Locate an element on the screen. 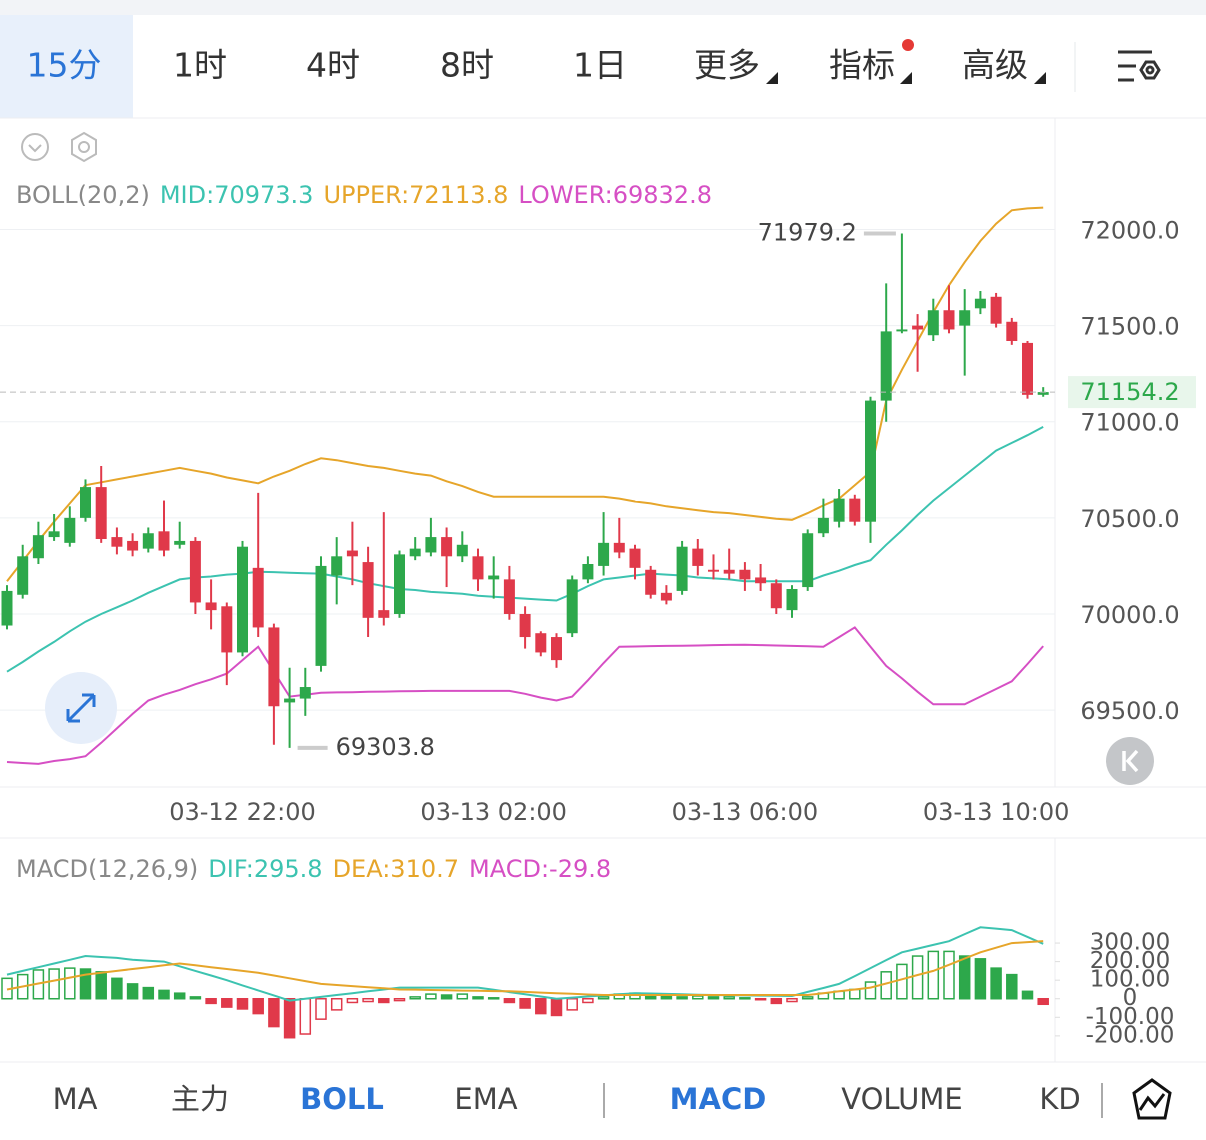 This screenshot has height=1140, width=1206. tab: 1日 is located at coordinates (600, 65).